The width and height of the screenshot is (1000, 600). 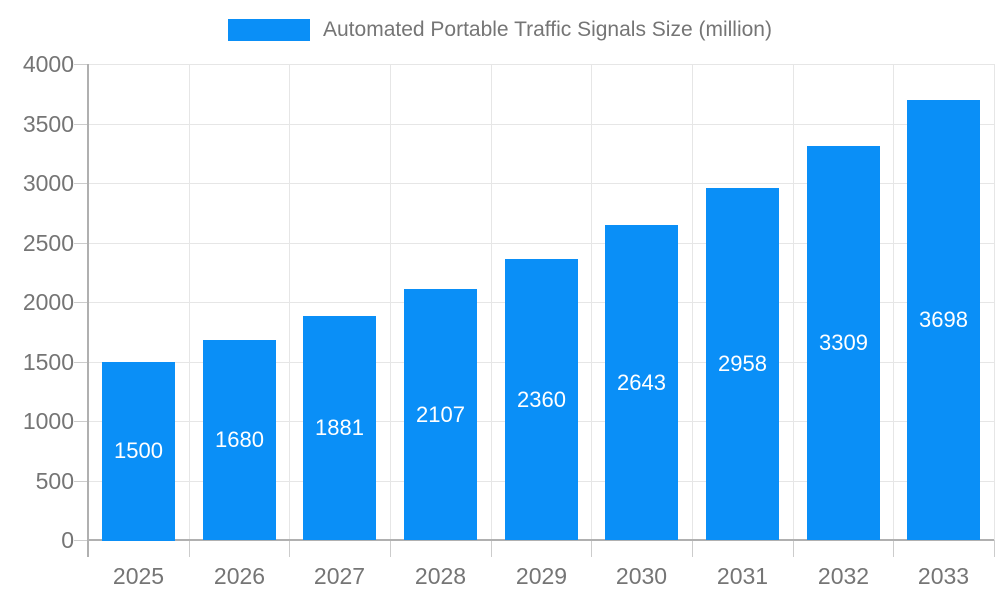 I want to click on x-axis-label: 2030, so click(x=641, y=576).